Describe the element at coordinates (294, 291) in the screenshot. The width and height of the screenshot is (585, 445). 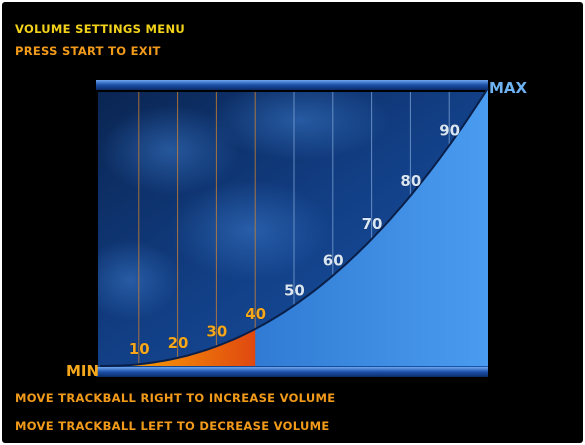
I see `tick-label-50: 50` at that location.